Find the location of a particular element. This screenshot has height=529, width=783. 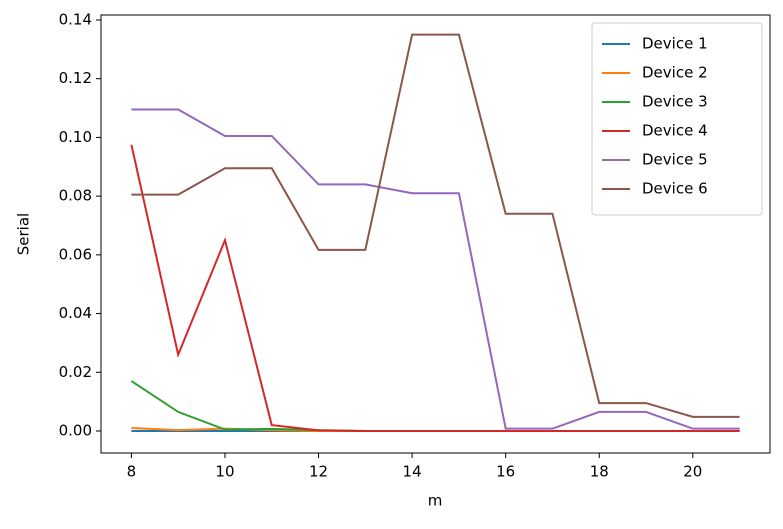

legend-label: Device 1 is located at coordinates (675, 44).